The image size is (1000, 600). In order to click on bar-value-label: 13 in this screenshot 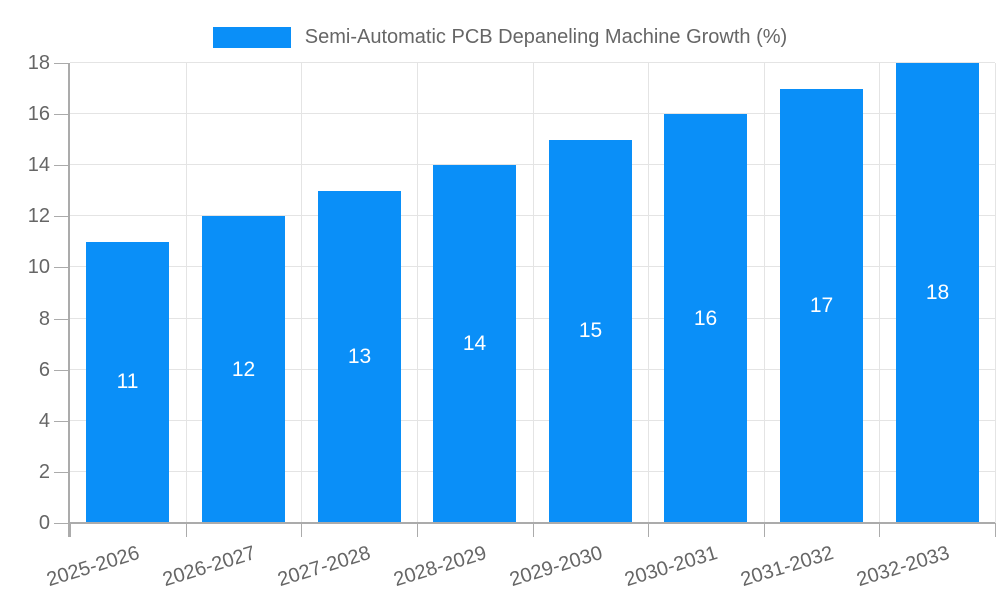, I will do `click(359, 356)`.